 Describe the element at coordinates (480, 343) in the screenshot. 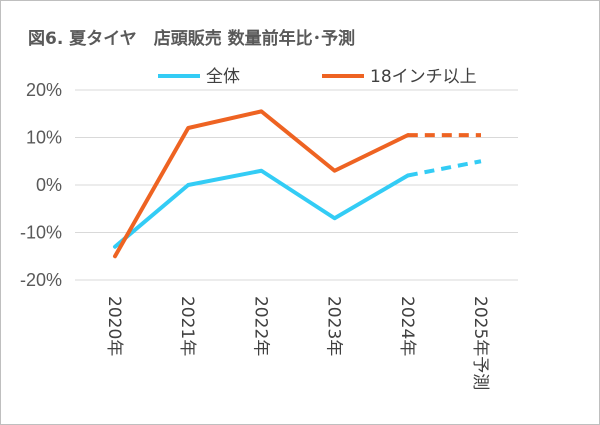

I see `x-category-label: 2025年予測` at that location.